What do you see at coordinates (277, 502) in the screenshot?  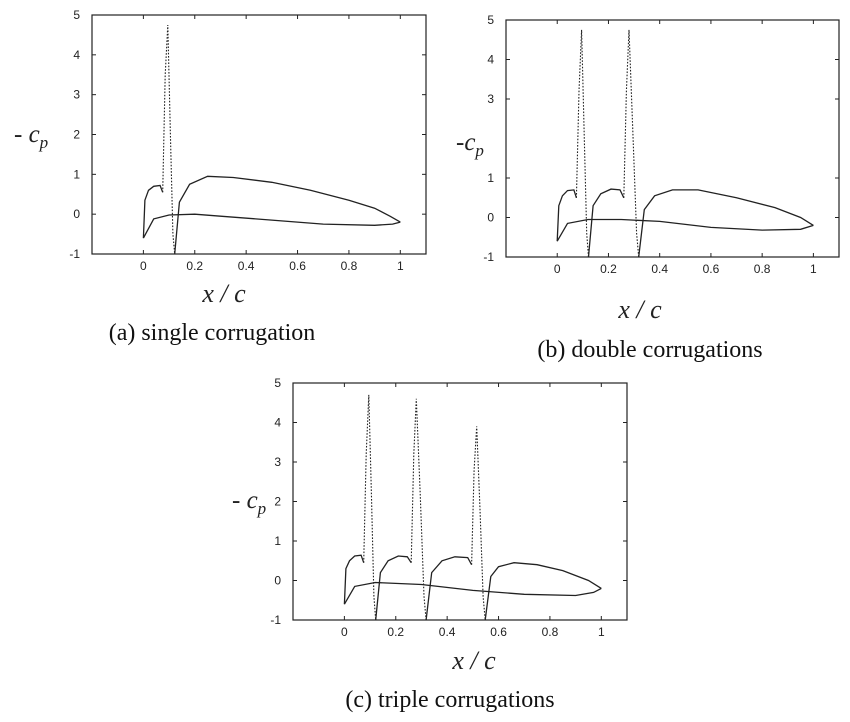 I see `y-tick-label-c: 2` at bounding box center [277, 502].